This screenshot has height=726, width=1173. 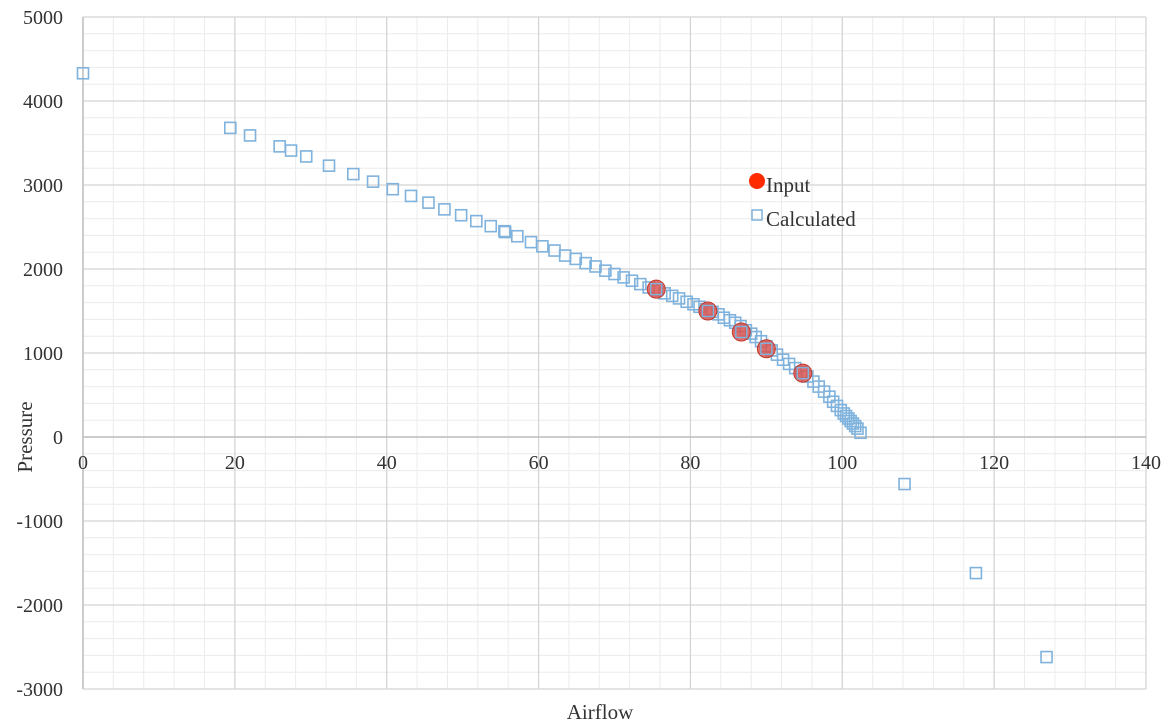 What do you see at coordinates (757, 181) in the screenshot?
I see `legend-marker-input` at bounding box center [757, 181].